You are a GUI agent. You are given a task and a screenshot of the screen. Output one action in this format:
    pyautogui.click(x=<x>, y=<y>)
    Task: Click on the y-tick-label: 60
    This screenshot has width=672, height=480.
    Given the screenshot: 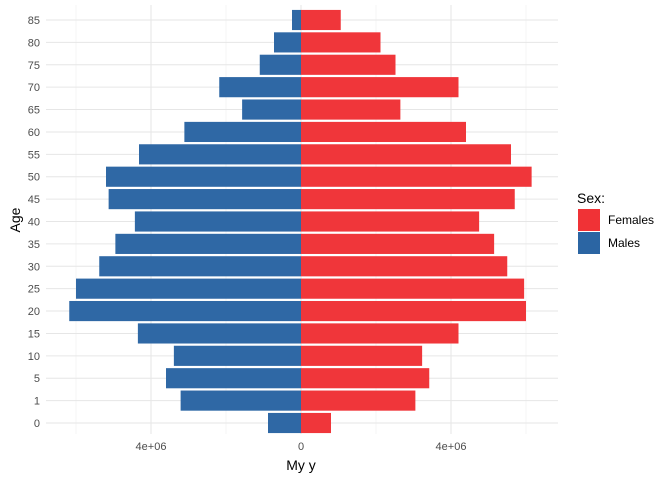 What is the action you would take?
    pyautogui.click(x=34, y=133)
    